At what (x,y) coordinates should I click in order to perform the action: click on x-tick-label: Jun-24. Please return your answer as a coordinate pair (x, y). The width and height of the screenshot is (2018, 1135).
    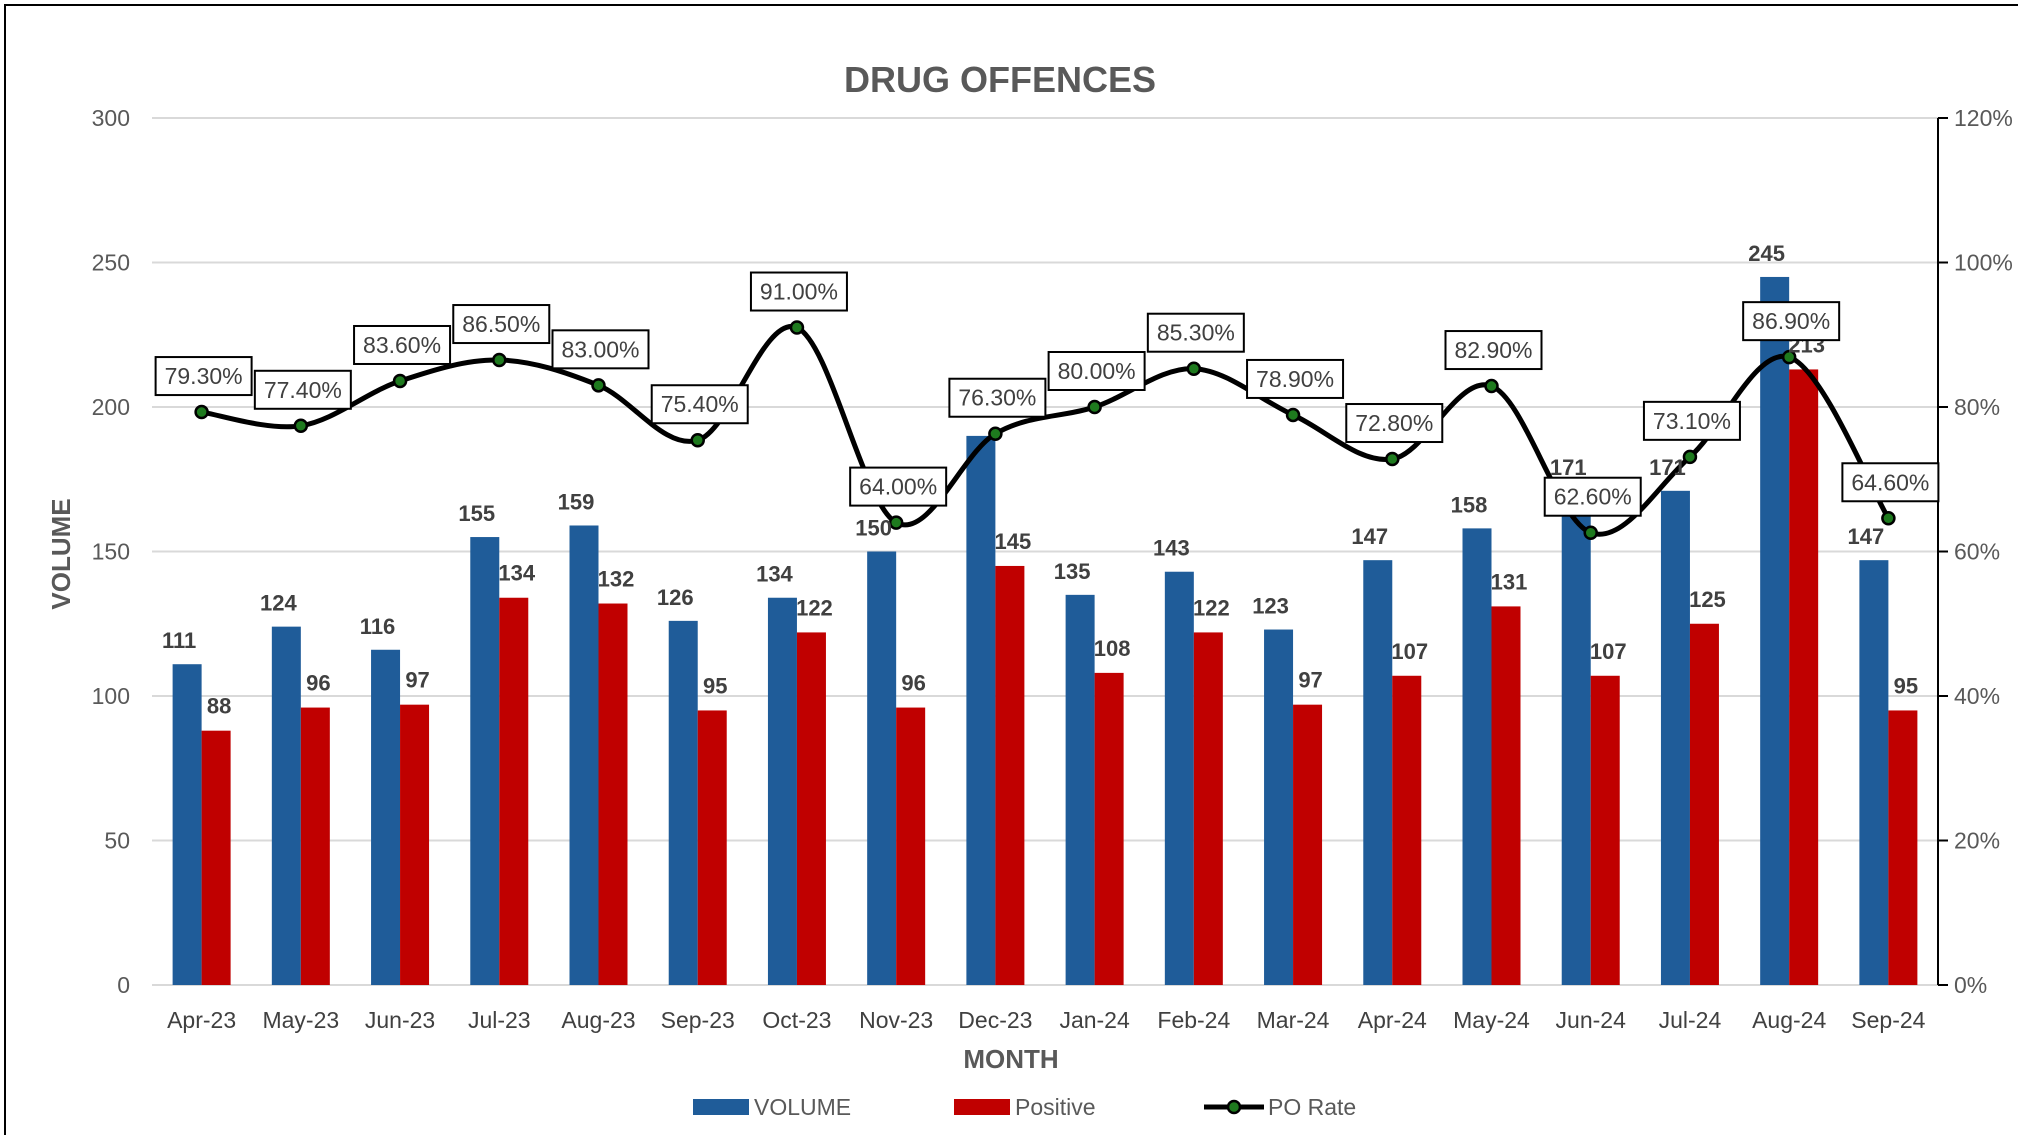
    Looking at the image, I should click on (1591, 1020).